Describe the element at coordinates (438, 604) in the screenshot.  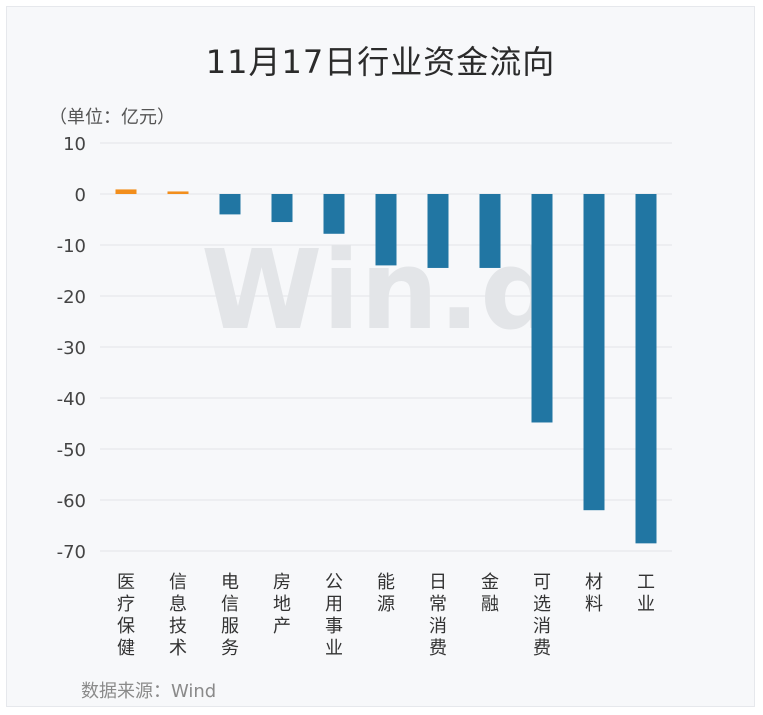
I see `x-category-label: 常` at that location.